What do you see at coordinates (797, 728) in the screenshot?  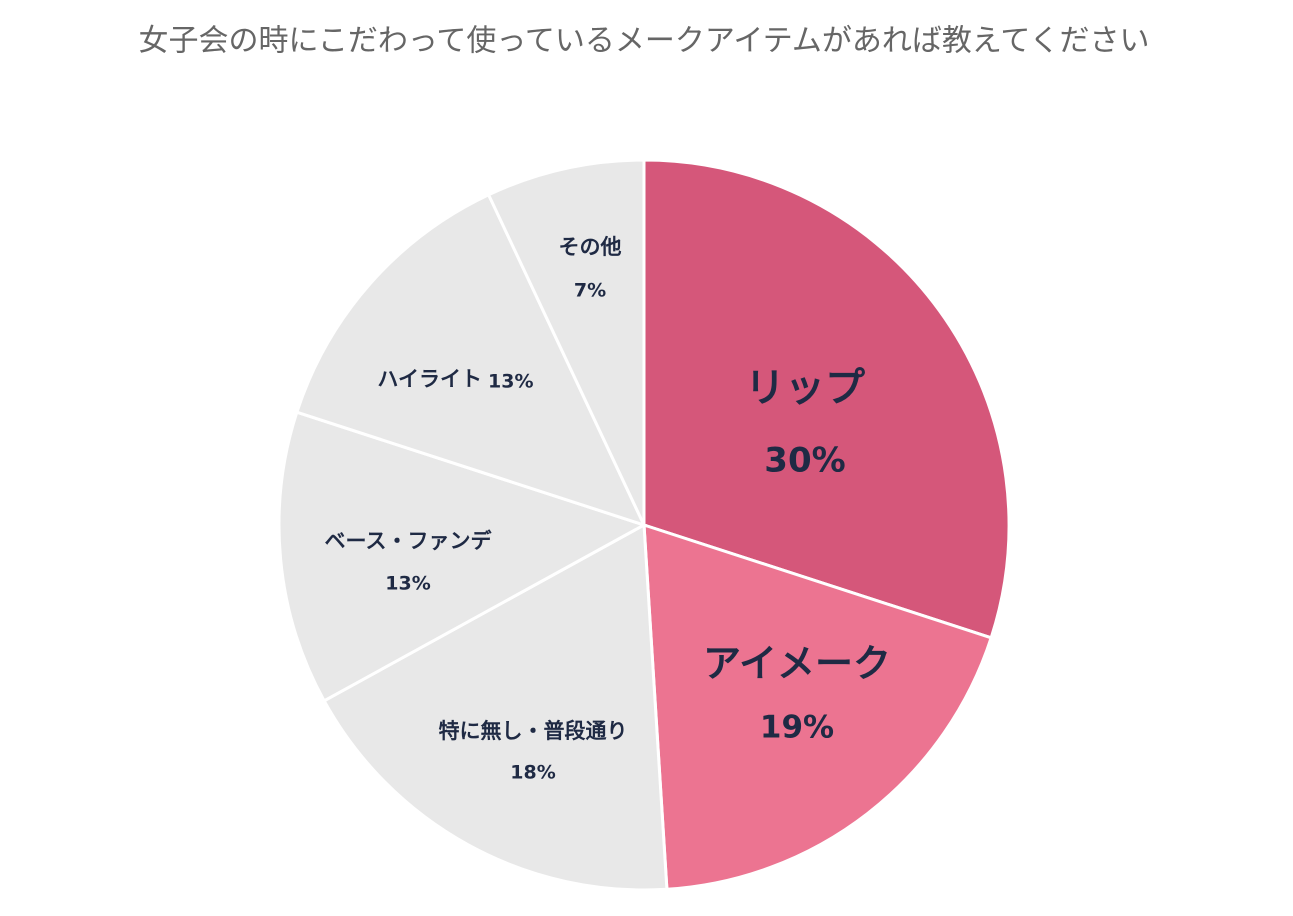 I see `slice-value-label: 19%` at bounding box center [797, 728].